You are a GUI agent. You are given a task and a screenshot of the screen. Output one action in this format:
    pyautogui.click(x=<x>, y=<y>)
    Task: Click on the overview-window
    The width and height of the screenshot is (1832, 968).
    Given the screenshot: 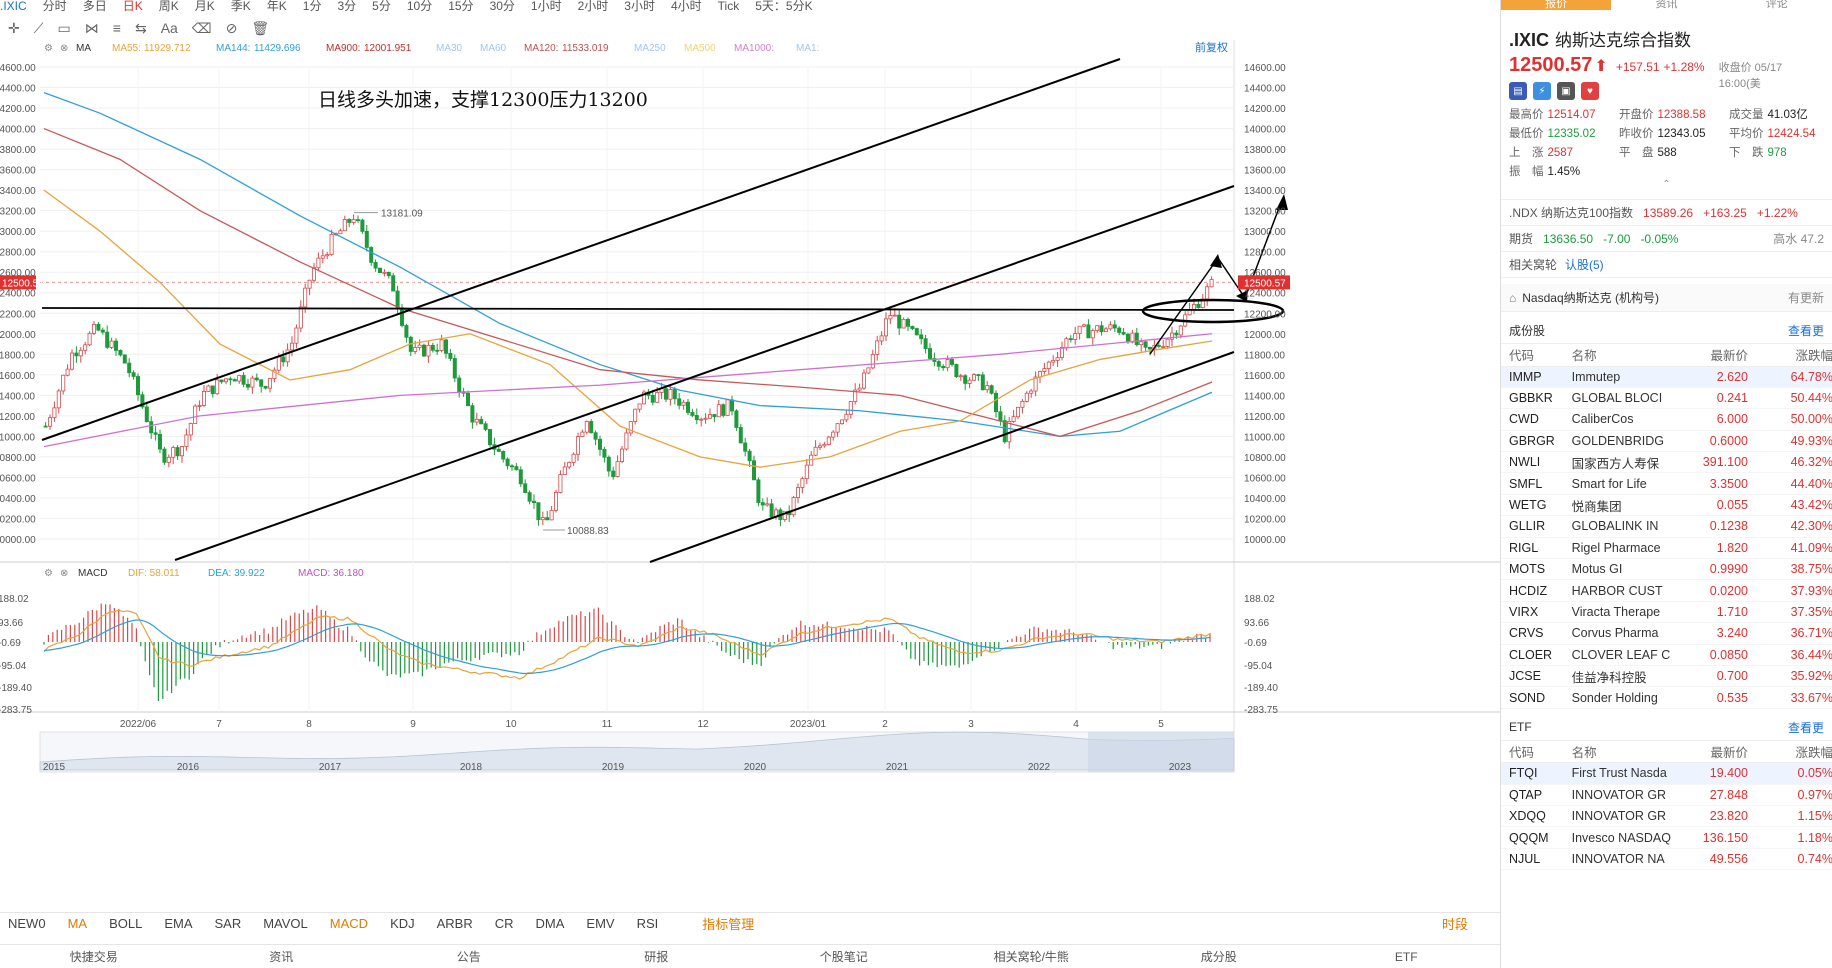 What is the action you would take?
    pyautogui.click(x=1161, y=752)
    